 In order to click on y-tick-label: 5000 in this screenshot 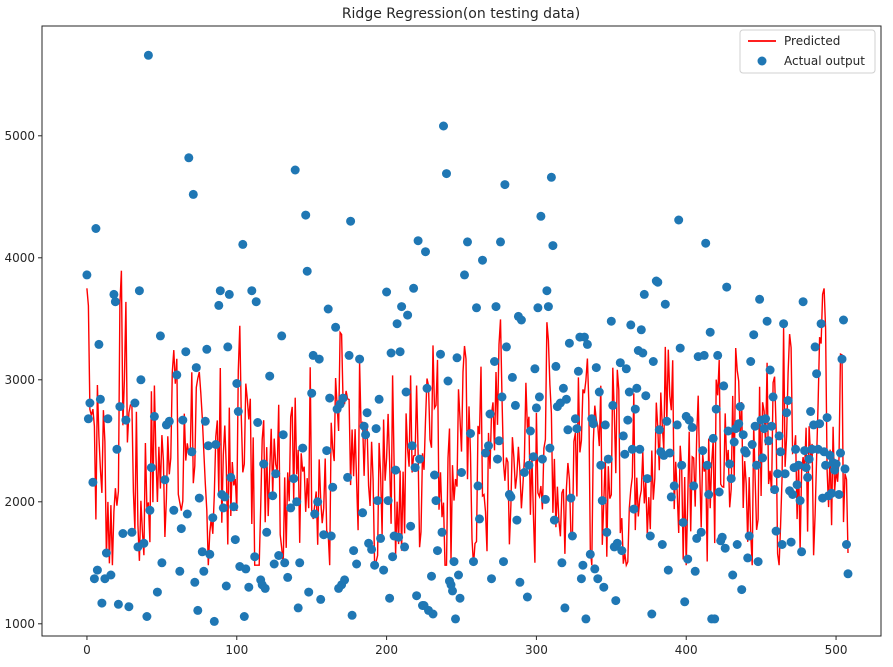, I will do `click(19, 136)`.